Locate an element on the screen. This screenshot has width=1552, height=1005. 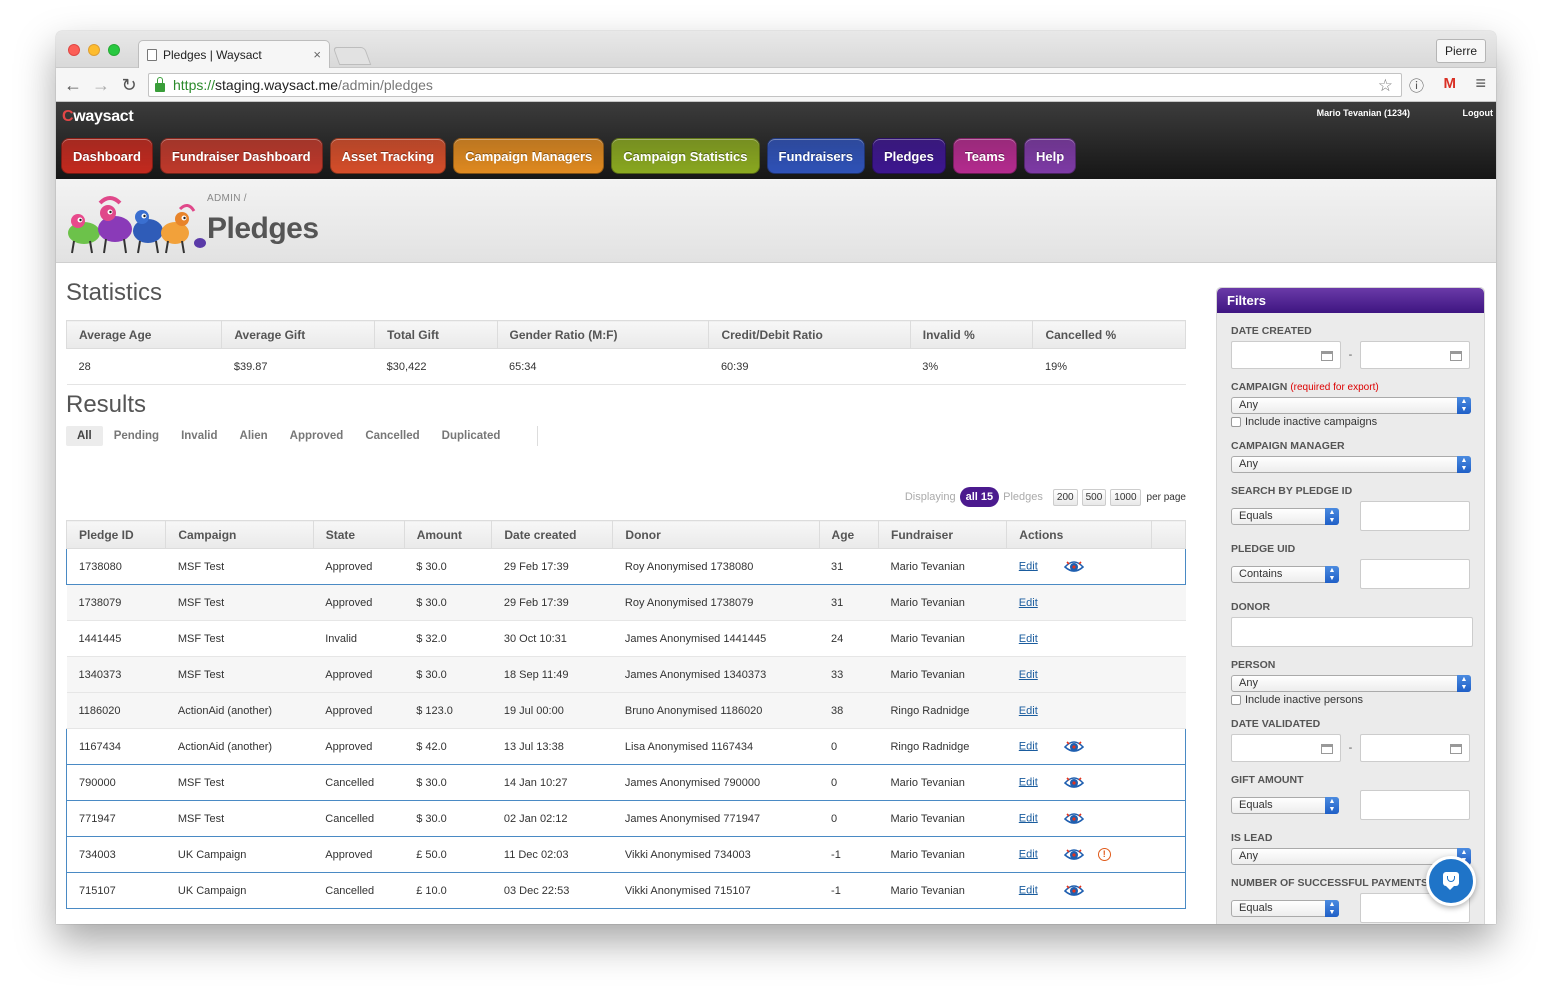
date-validated-to-input is located at coordinates (1415, 748).